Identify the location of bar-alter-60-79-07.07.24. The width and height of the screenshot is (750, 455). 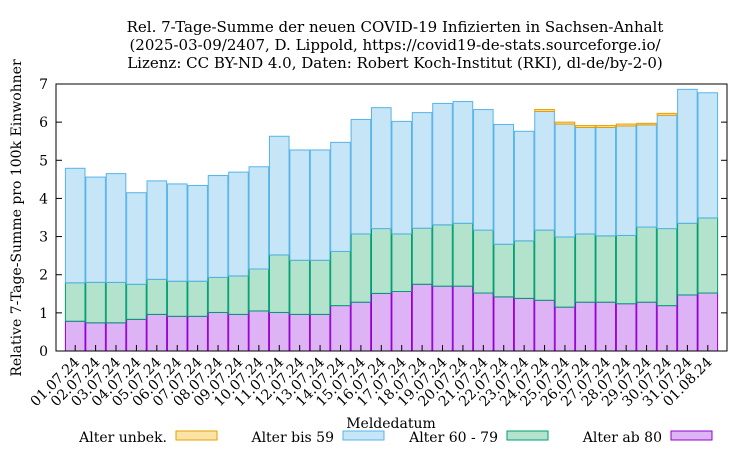
(197, 298).